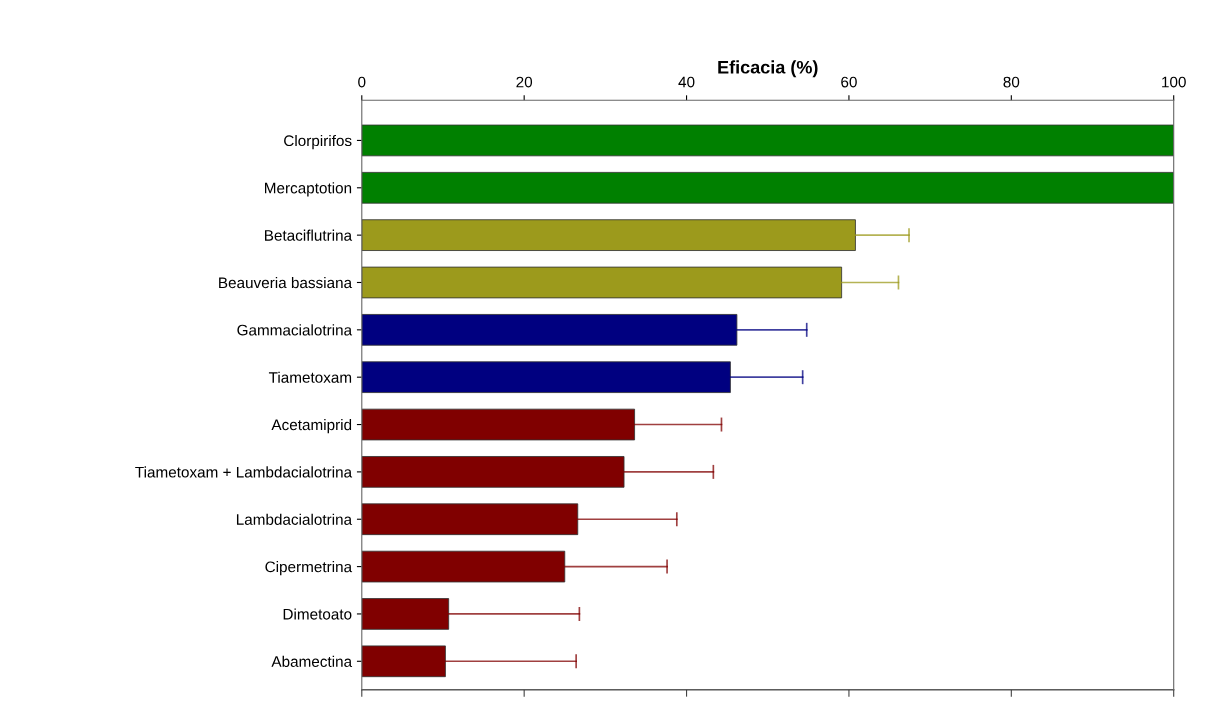 Image resolution: width=1210 pixels, height=726 pixels. I want to click on y-tick-label: Tiametoxam, so click(310, 377).